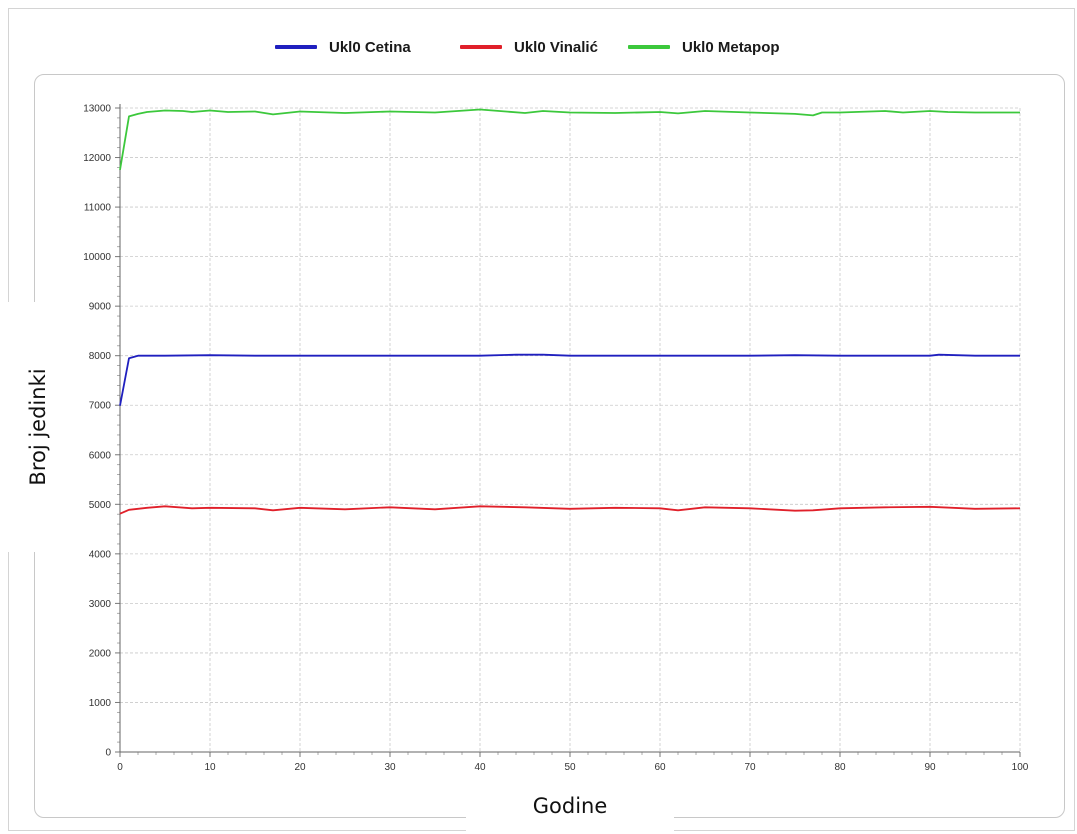 This screenshot has height=834, width=1077. I want to click on legend-item-cetina: Ukl0 Cetina, so click(343, 47).